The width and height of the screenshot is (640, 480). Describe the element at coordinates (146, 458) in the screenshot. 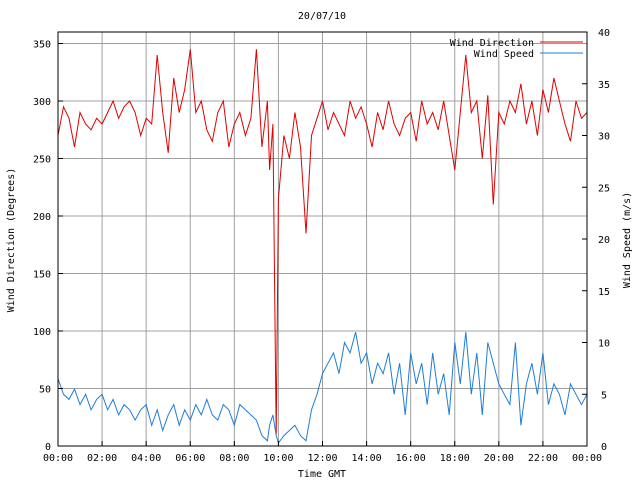

I see `x-tick-label: 04:00` at that location.